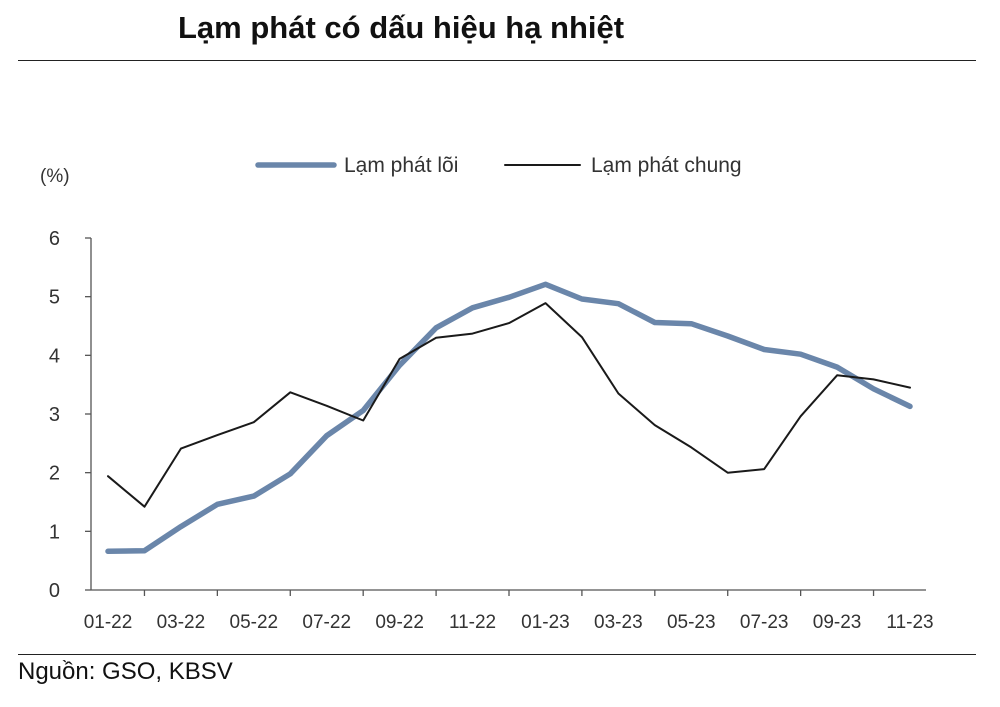  I want to click on x-tick-label: 09-23, so click(837, 622).